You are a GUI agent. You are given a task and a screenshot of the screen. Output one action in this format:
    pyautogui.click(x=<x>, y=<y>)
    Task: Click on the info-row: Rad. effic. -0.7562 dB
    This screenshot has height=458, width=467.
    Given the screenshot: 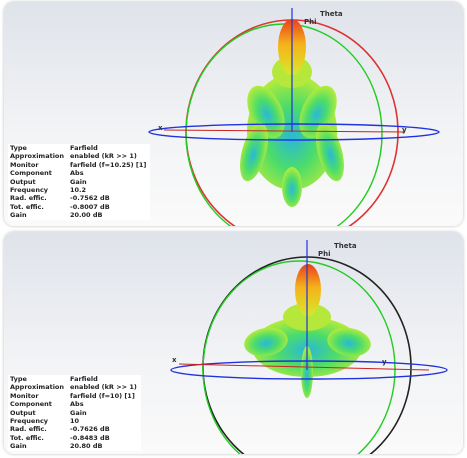 What is the action you would take?
    pyautogui.click(x=79, y=198)
    